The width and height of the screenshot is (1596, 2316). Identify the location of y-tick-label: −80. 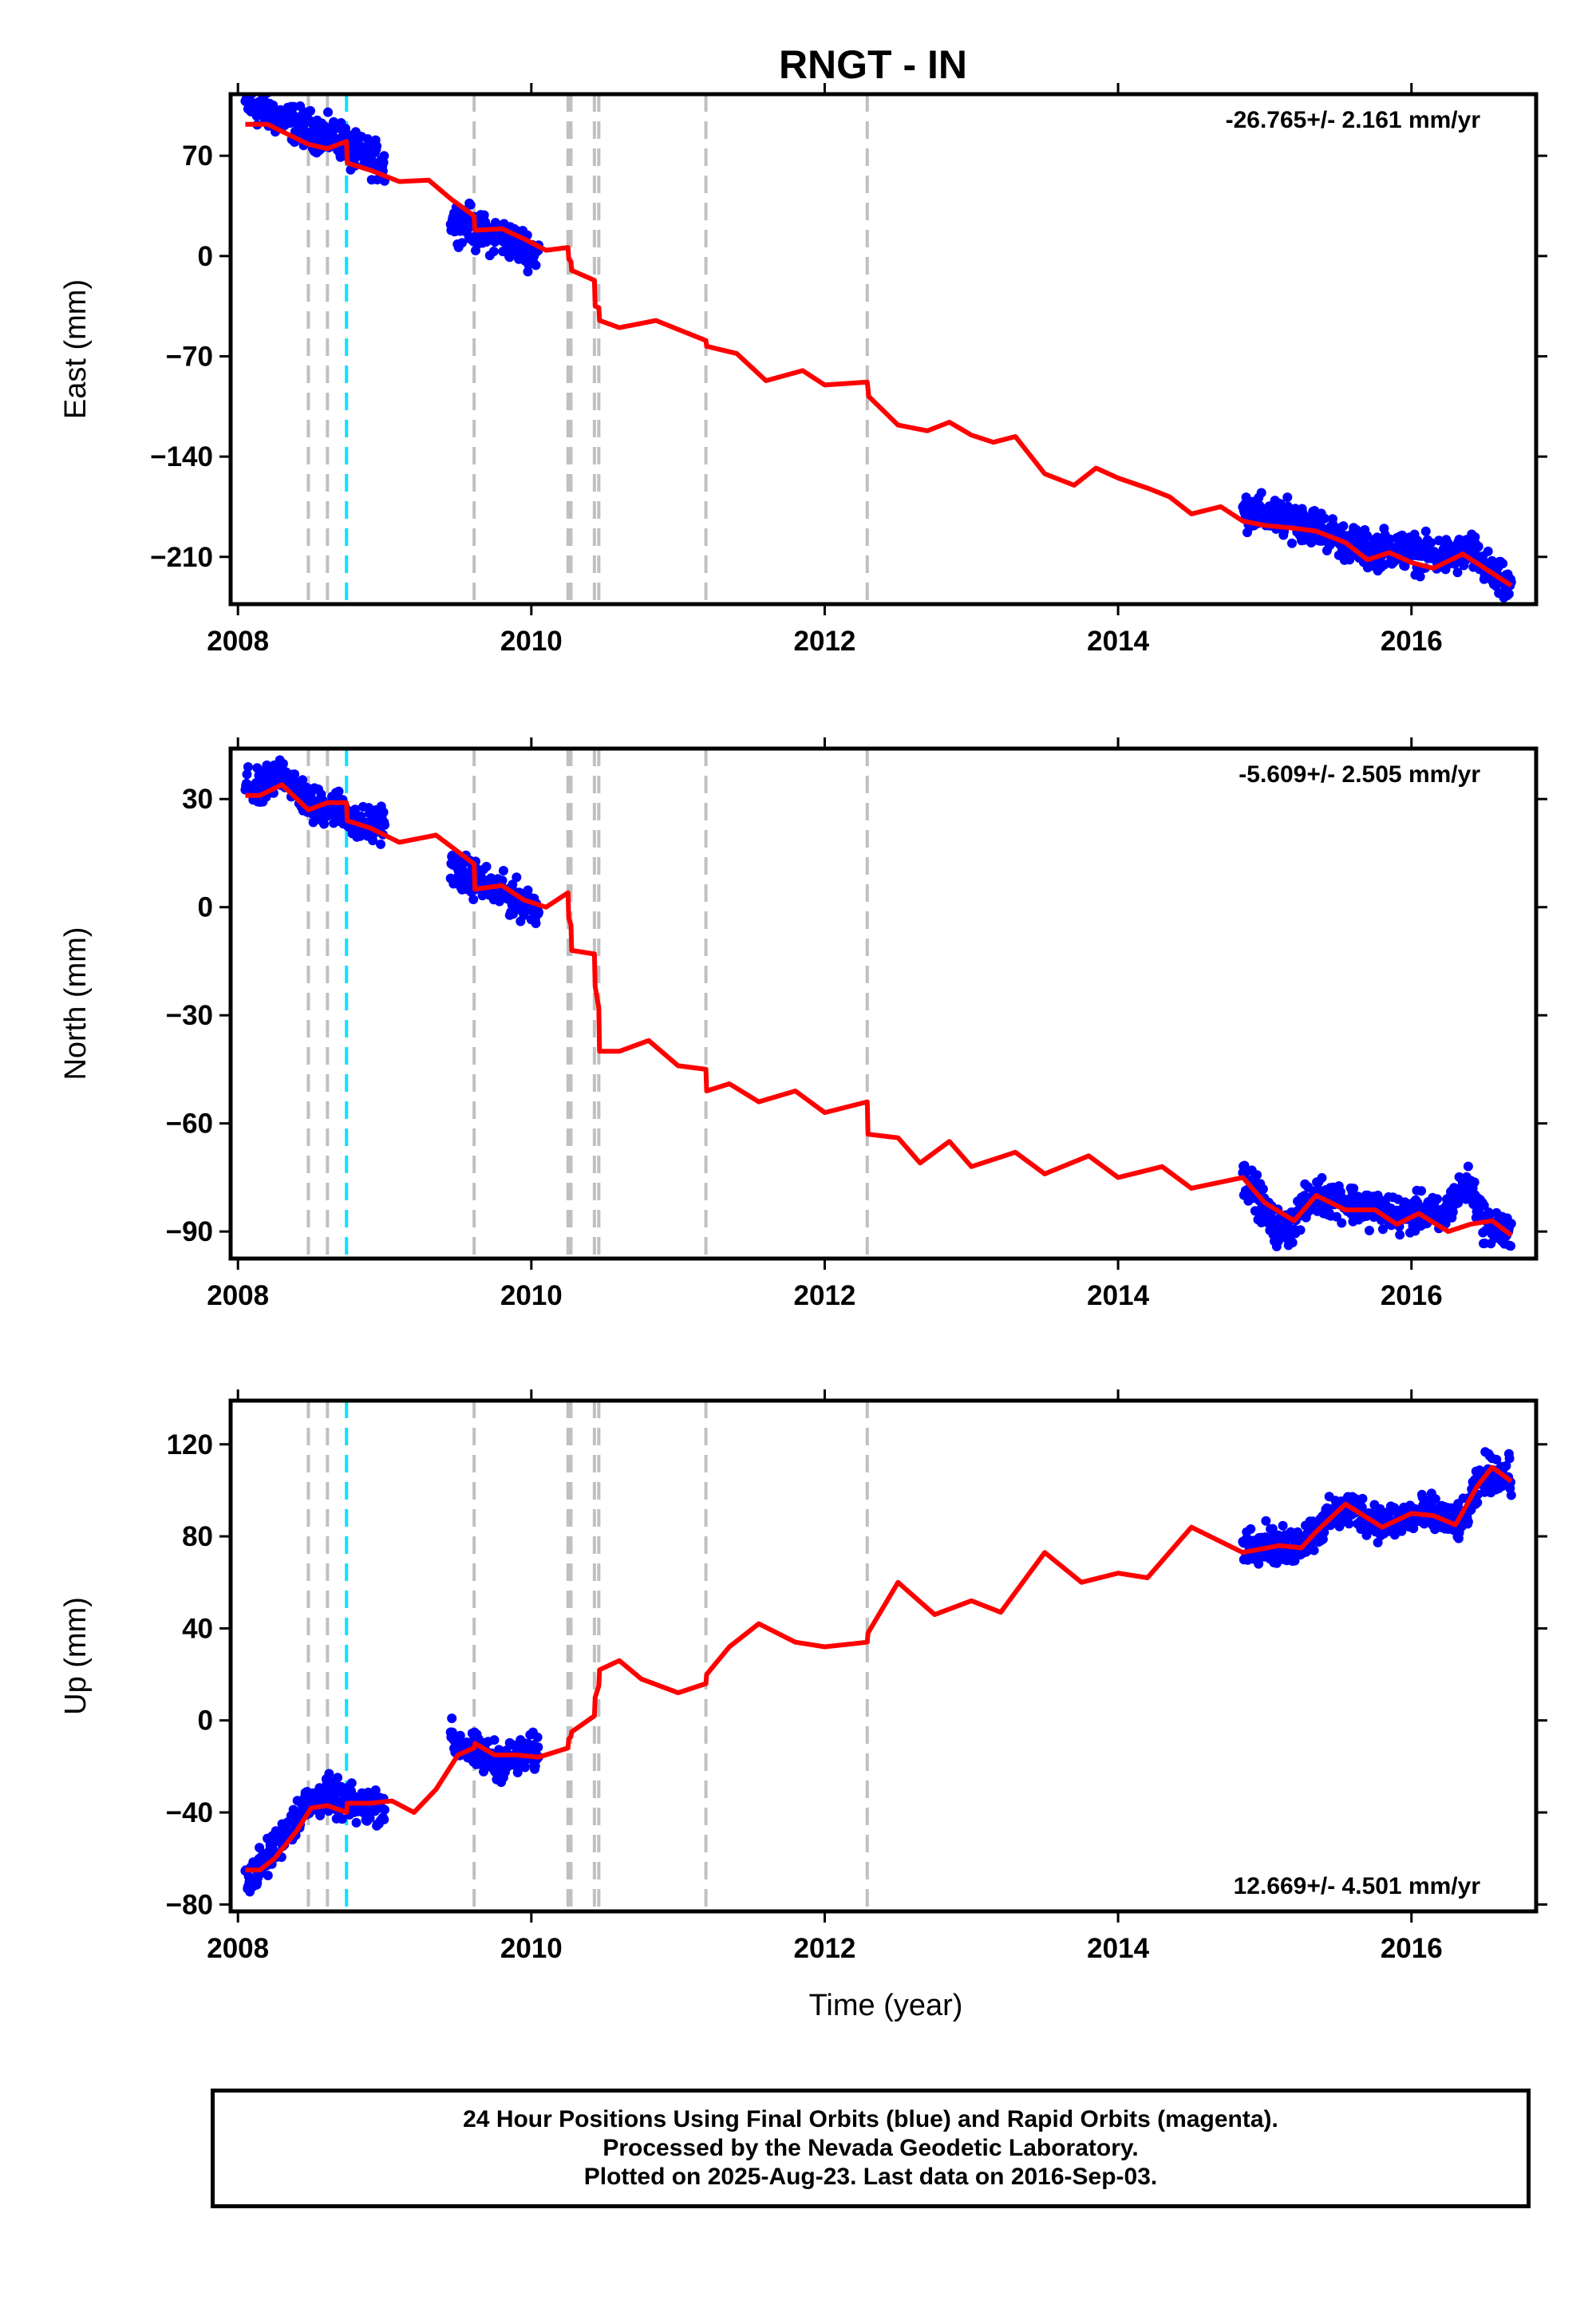
(189, 1904).